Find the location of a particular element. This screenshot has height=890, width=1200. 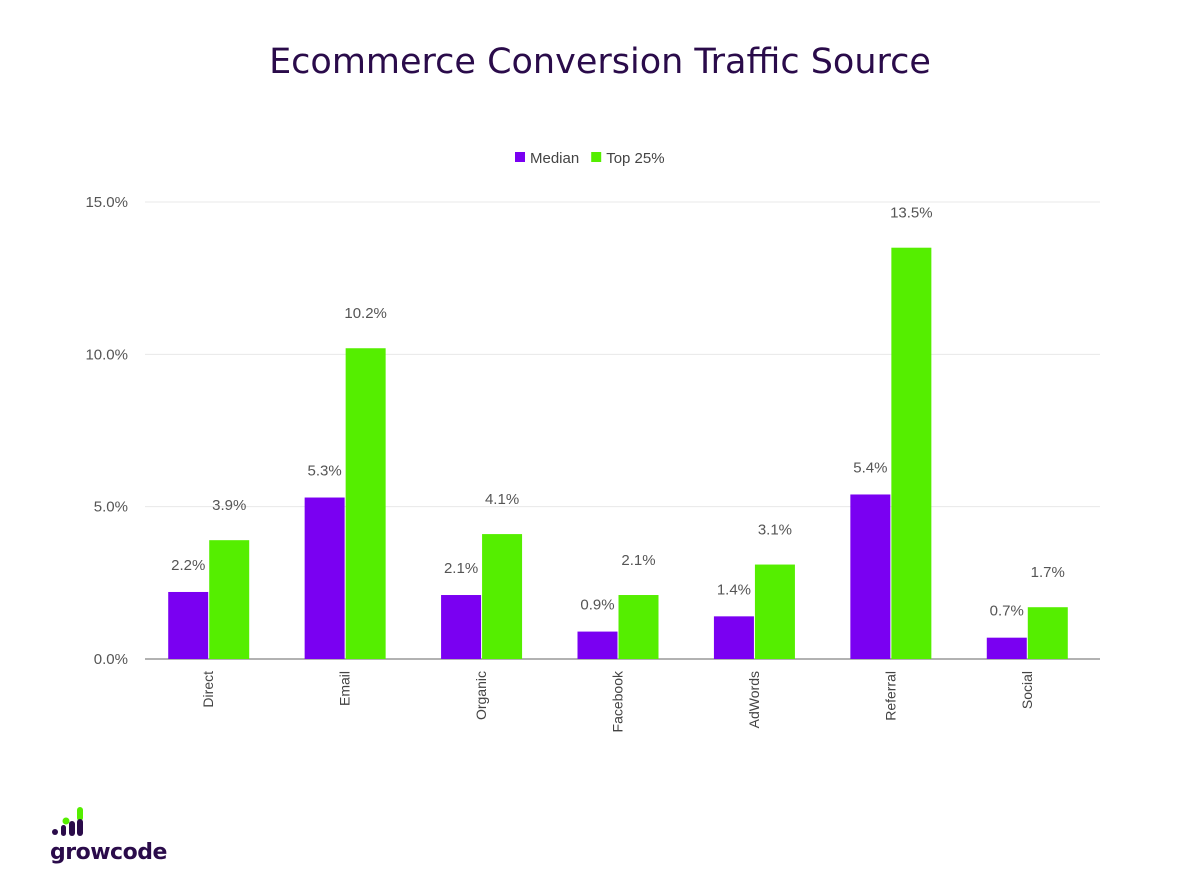

data-label: 10.2% is located at coordinates (365, 313).